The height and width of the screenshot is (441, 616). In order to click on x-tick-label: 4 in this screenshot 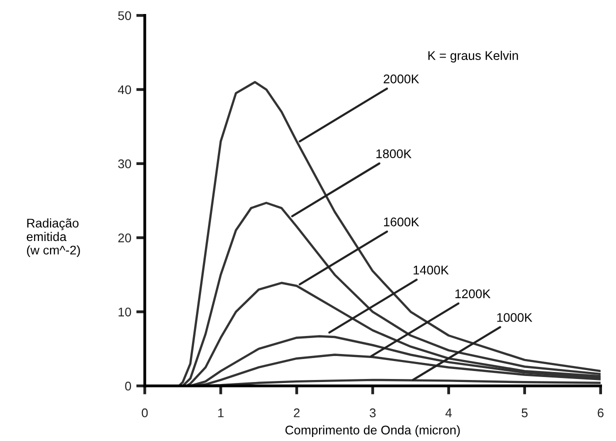, I will do `click(448, 413)`.